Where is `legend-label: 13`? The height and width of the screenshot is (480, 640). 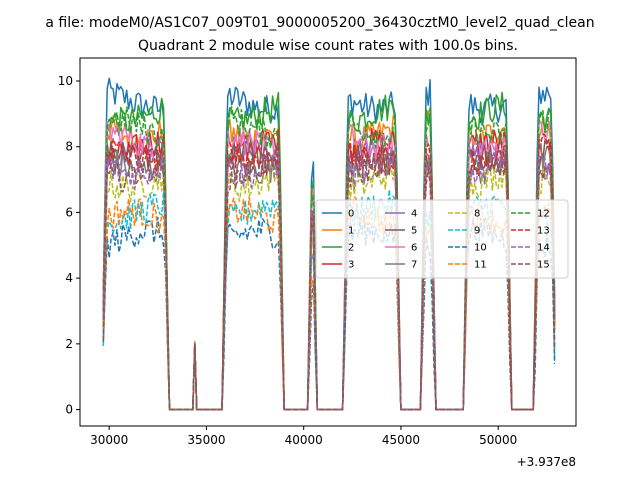 legend-label: 13 is located at coordinates (543, 231).